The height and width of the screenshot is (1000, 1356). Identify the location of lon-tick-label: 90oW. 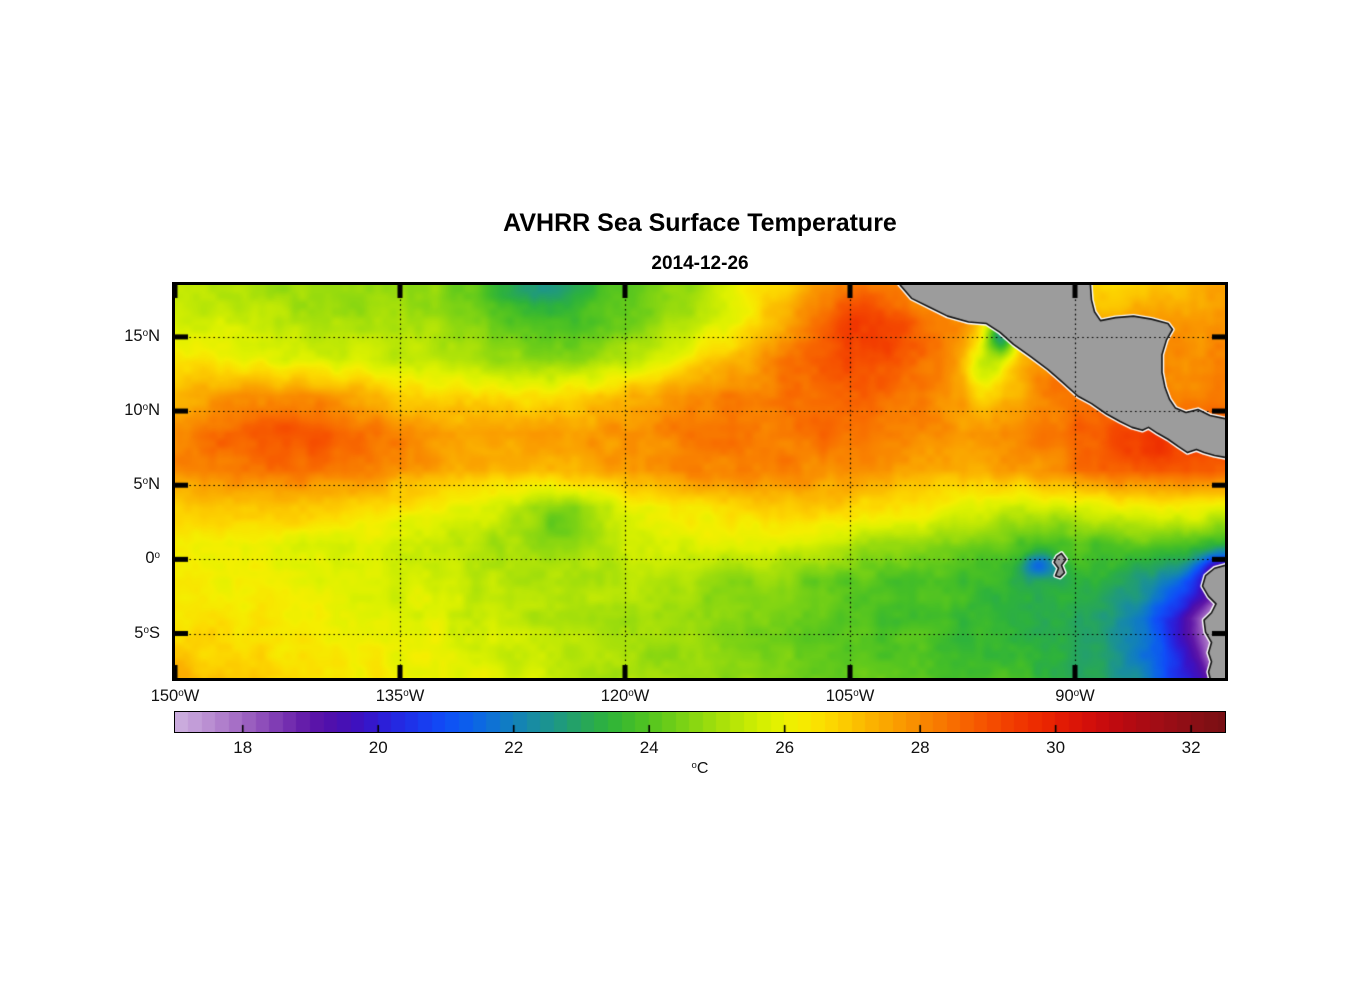
(1075, 696).